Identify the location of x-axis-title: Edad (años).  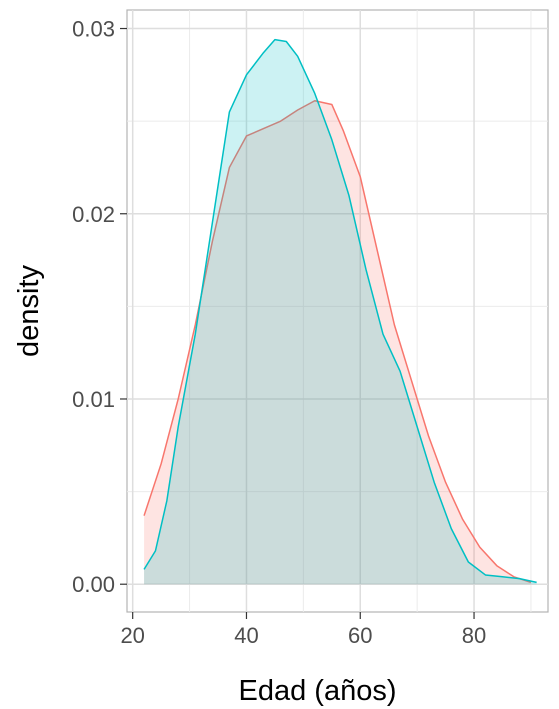
(318, 691).